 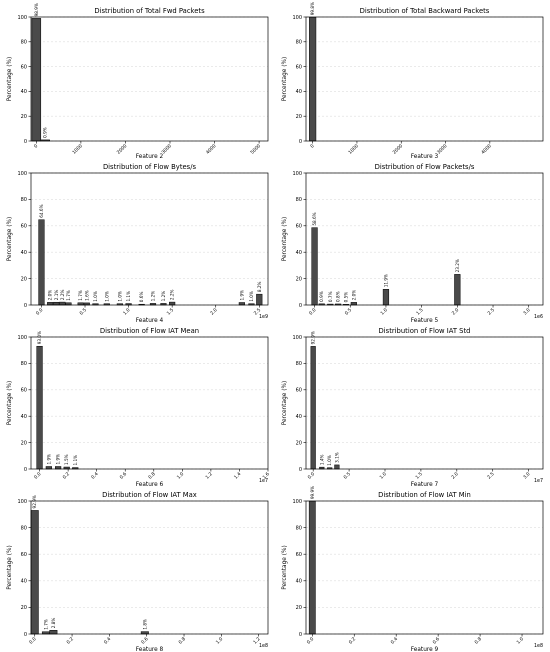 What do you see at coordinates (348, 311) in the screenshot?
I see `x-tick-label: 0.5` at bounding box center [348, 311].